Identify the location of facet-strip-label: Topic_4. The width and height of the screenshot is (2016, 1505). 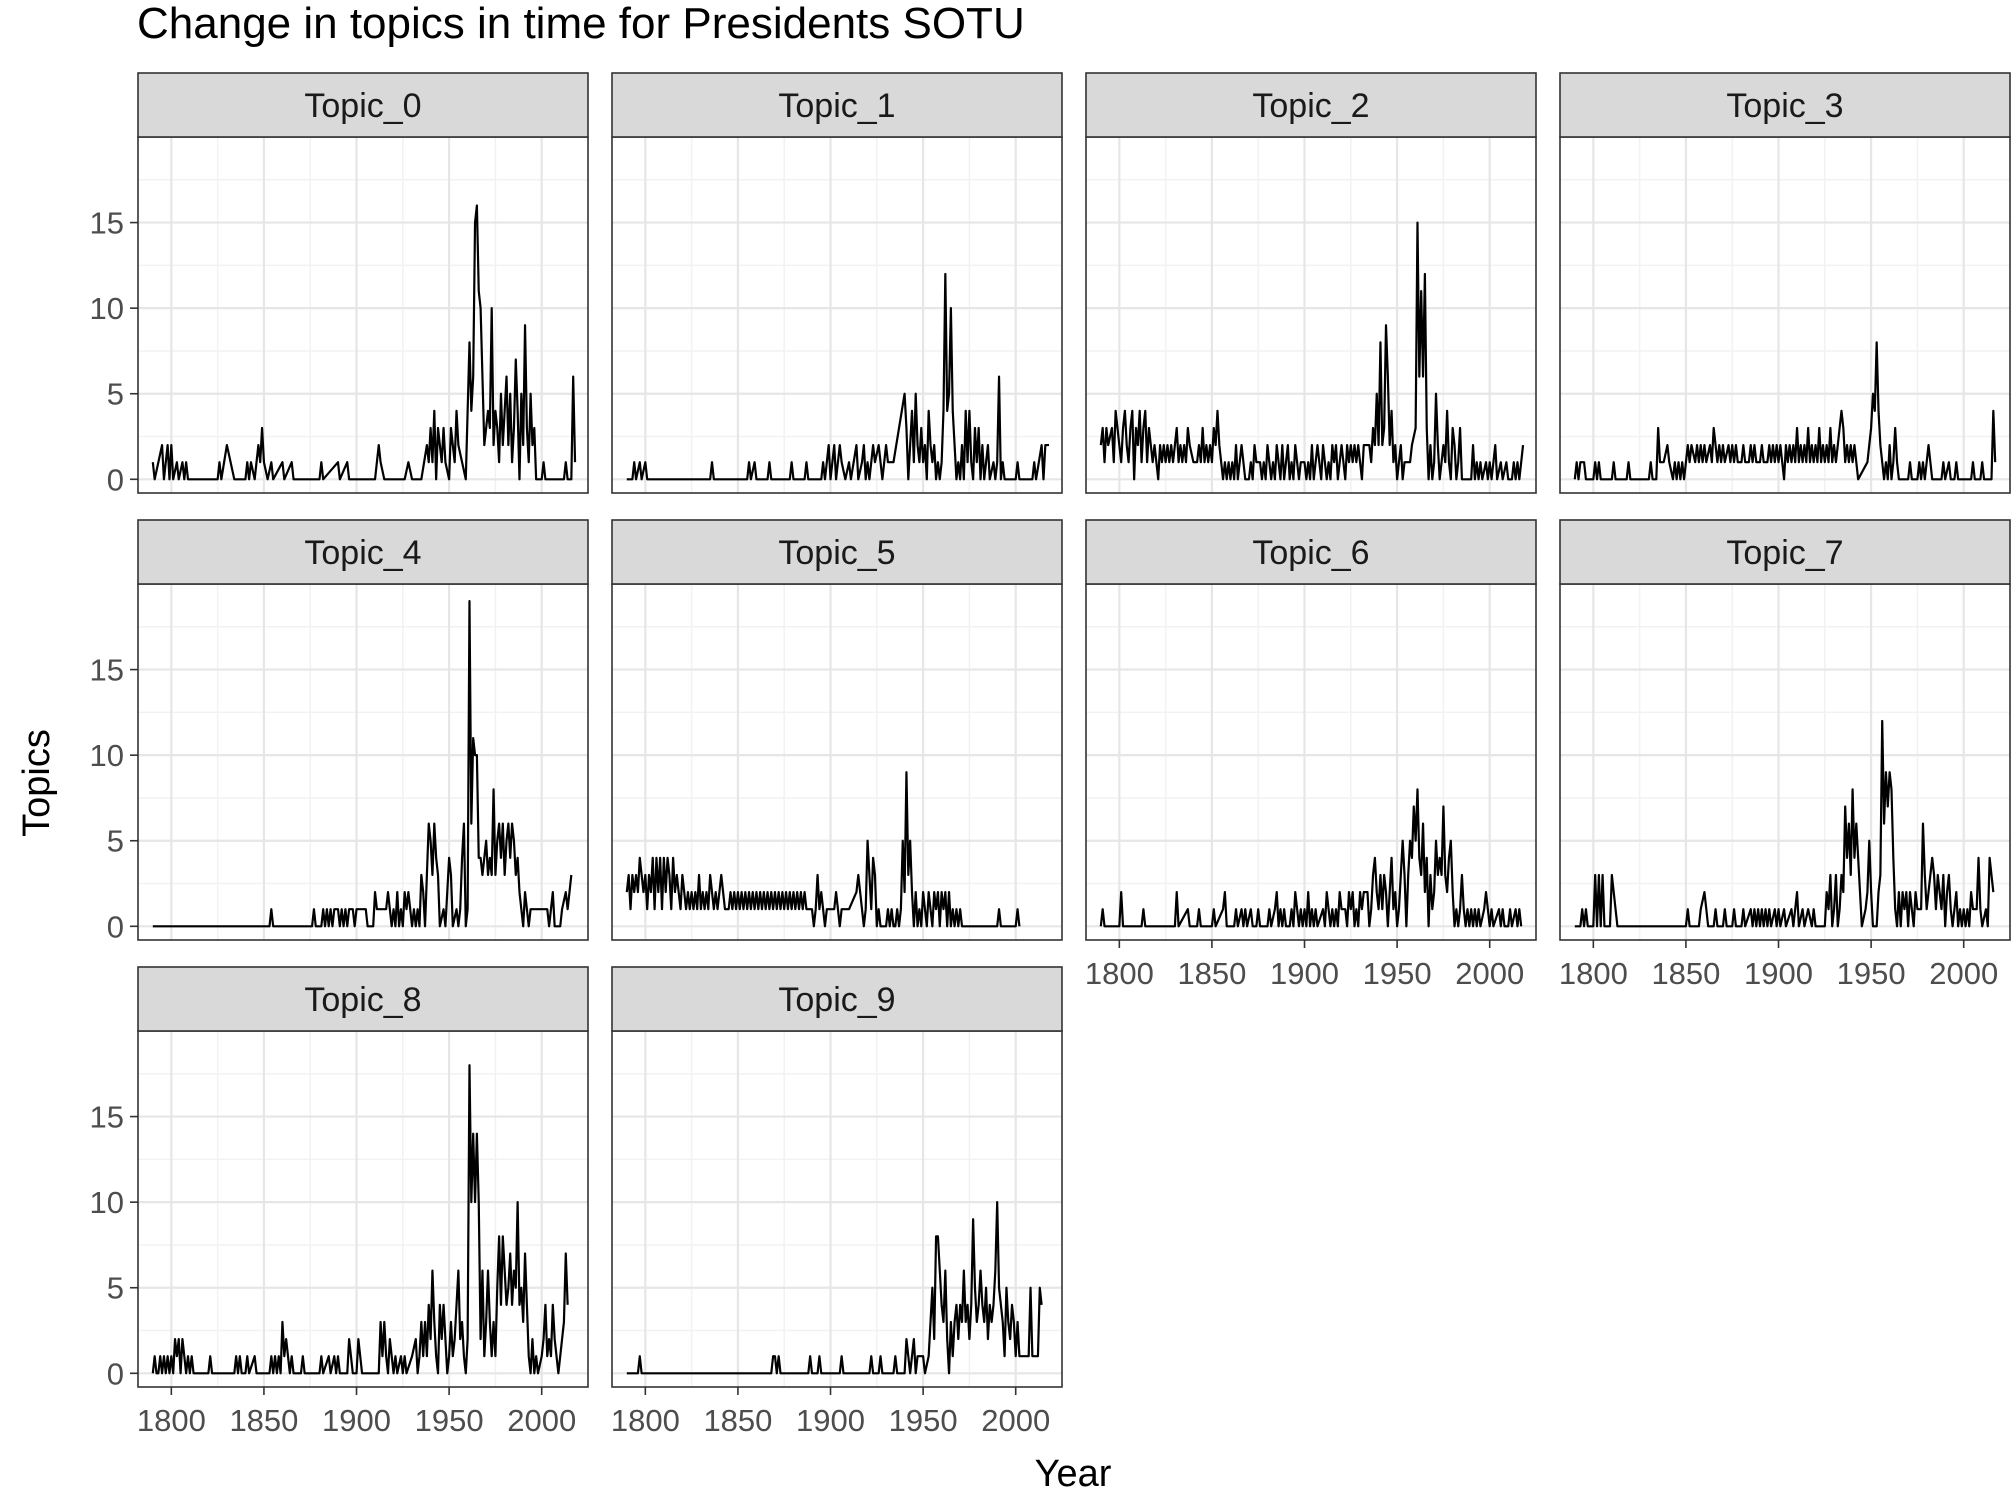
(362, 553).